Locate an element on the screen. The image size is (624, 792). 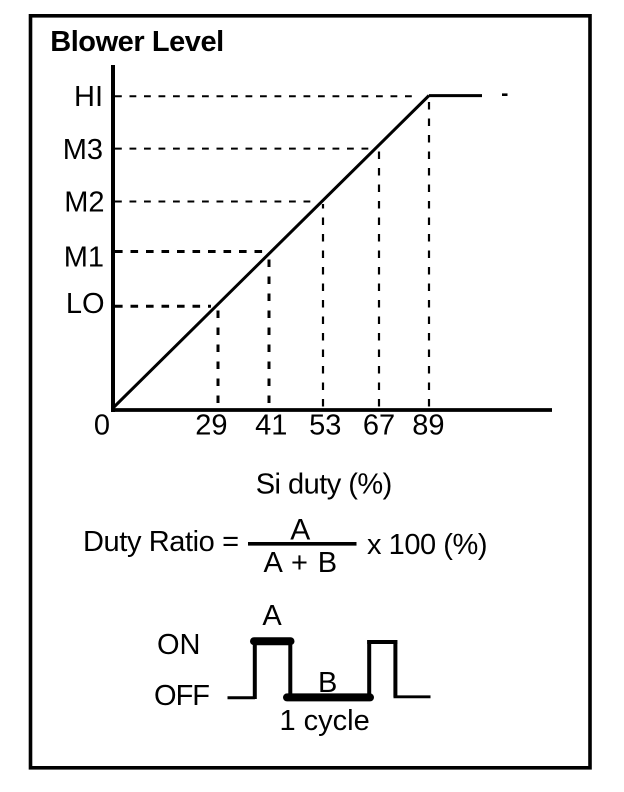
svg-text: A + B is located at coordinates (301, 563).